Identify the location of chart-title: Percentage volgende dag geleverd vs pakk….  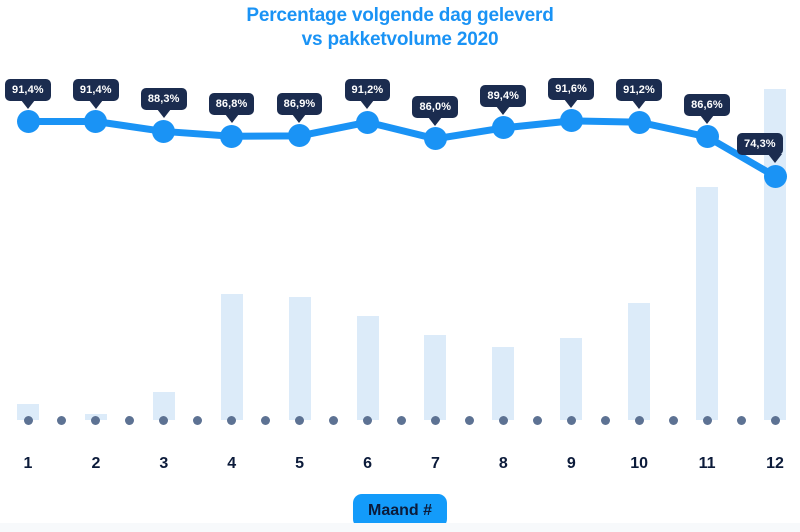
(400, 28).